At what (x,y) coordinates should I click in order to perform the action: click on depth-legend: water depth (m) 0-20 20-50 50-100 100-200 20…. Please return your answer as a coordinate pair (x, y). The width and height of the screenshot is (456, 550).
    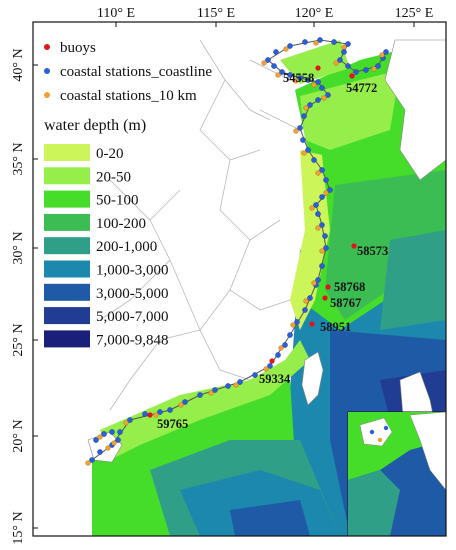
    Looking at the image, I should click on (106, 232).